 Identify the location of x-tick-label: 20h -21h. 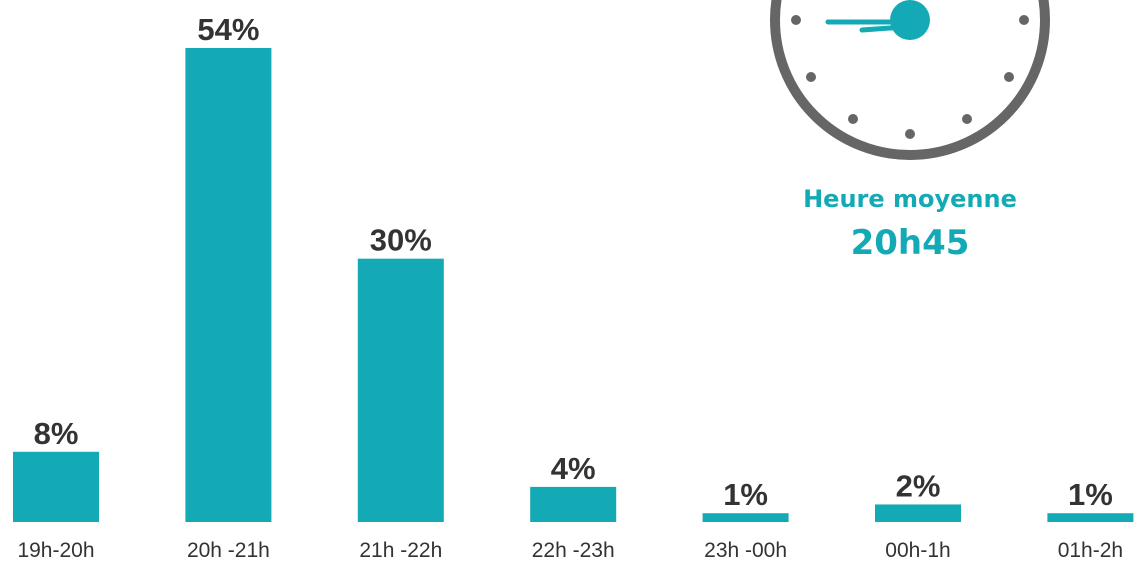
(228, 550).